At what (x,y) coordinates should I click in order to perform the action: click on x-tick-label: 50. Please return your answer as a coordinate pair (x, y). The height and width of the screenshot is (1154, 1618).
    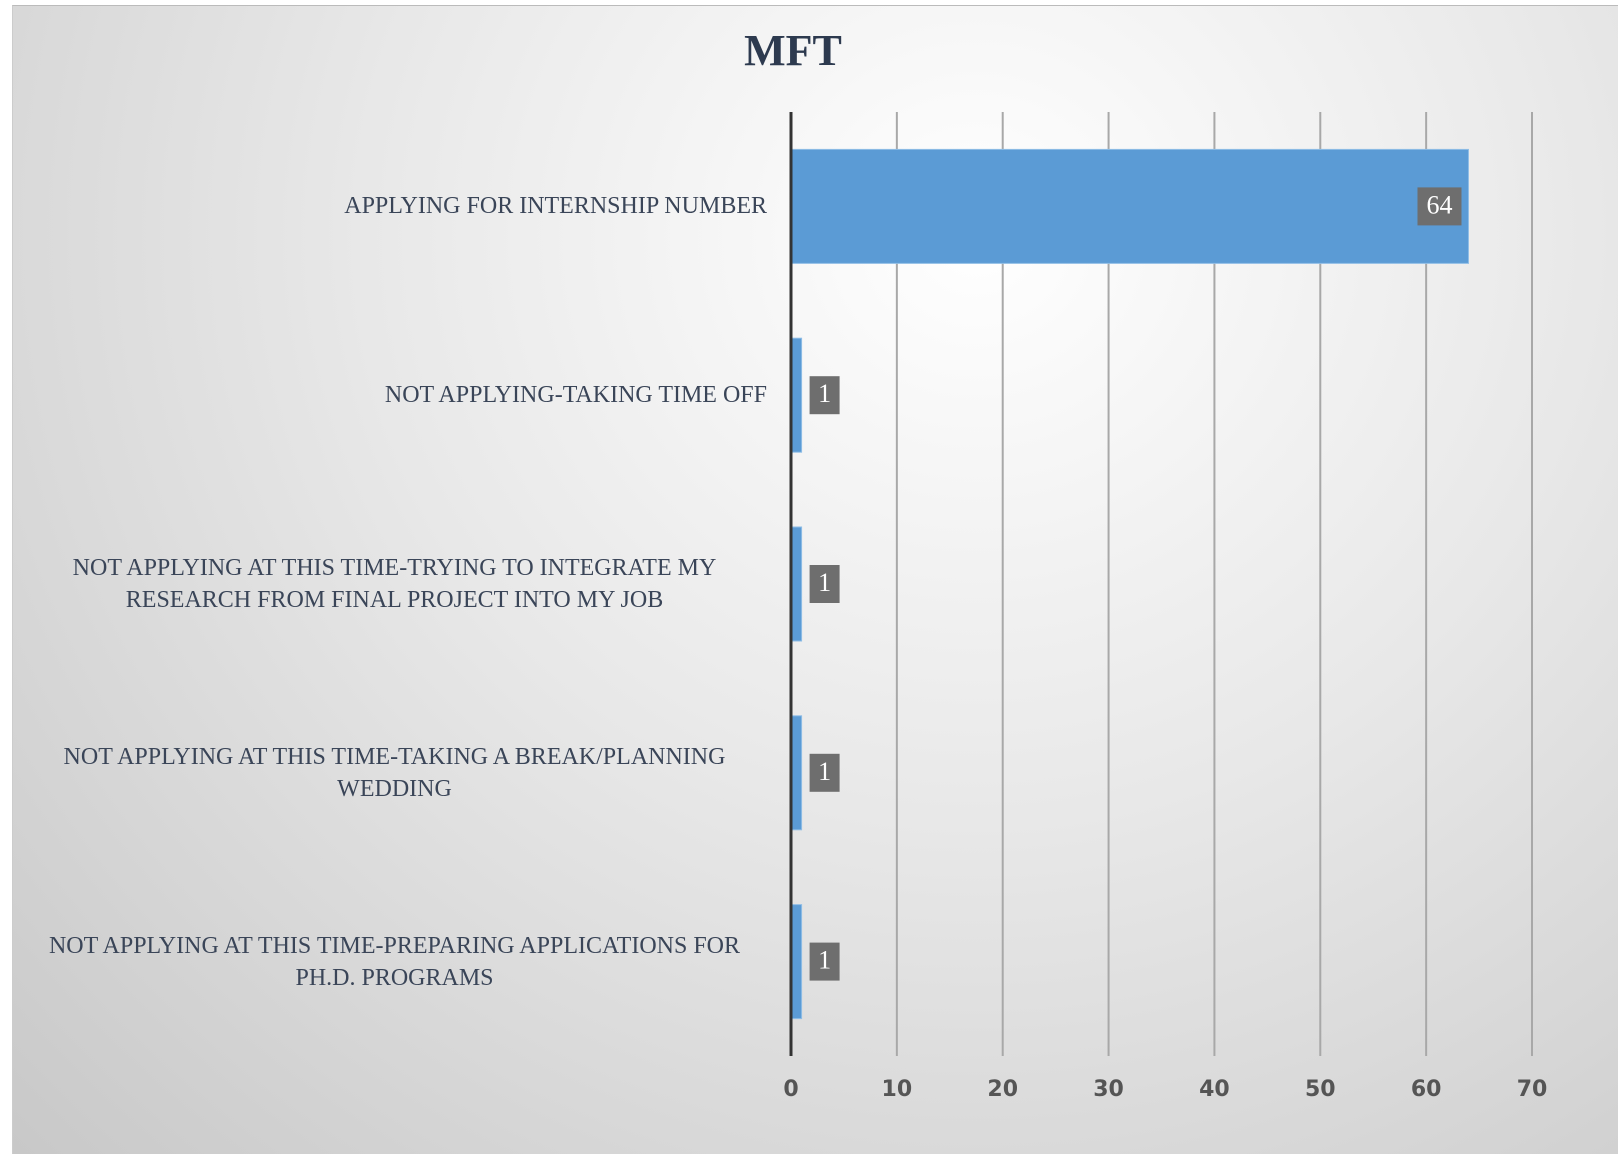
    Looking at the image, I should click on (1320, 1089).